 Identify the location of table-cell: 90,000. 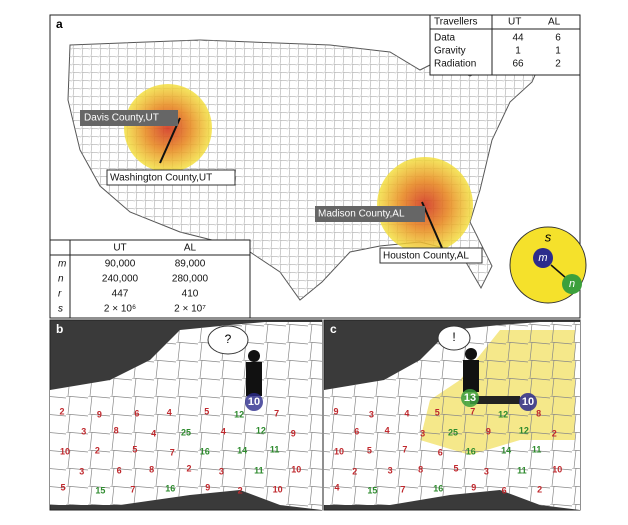
(120, 264).